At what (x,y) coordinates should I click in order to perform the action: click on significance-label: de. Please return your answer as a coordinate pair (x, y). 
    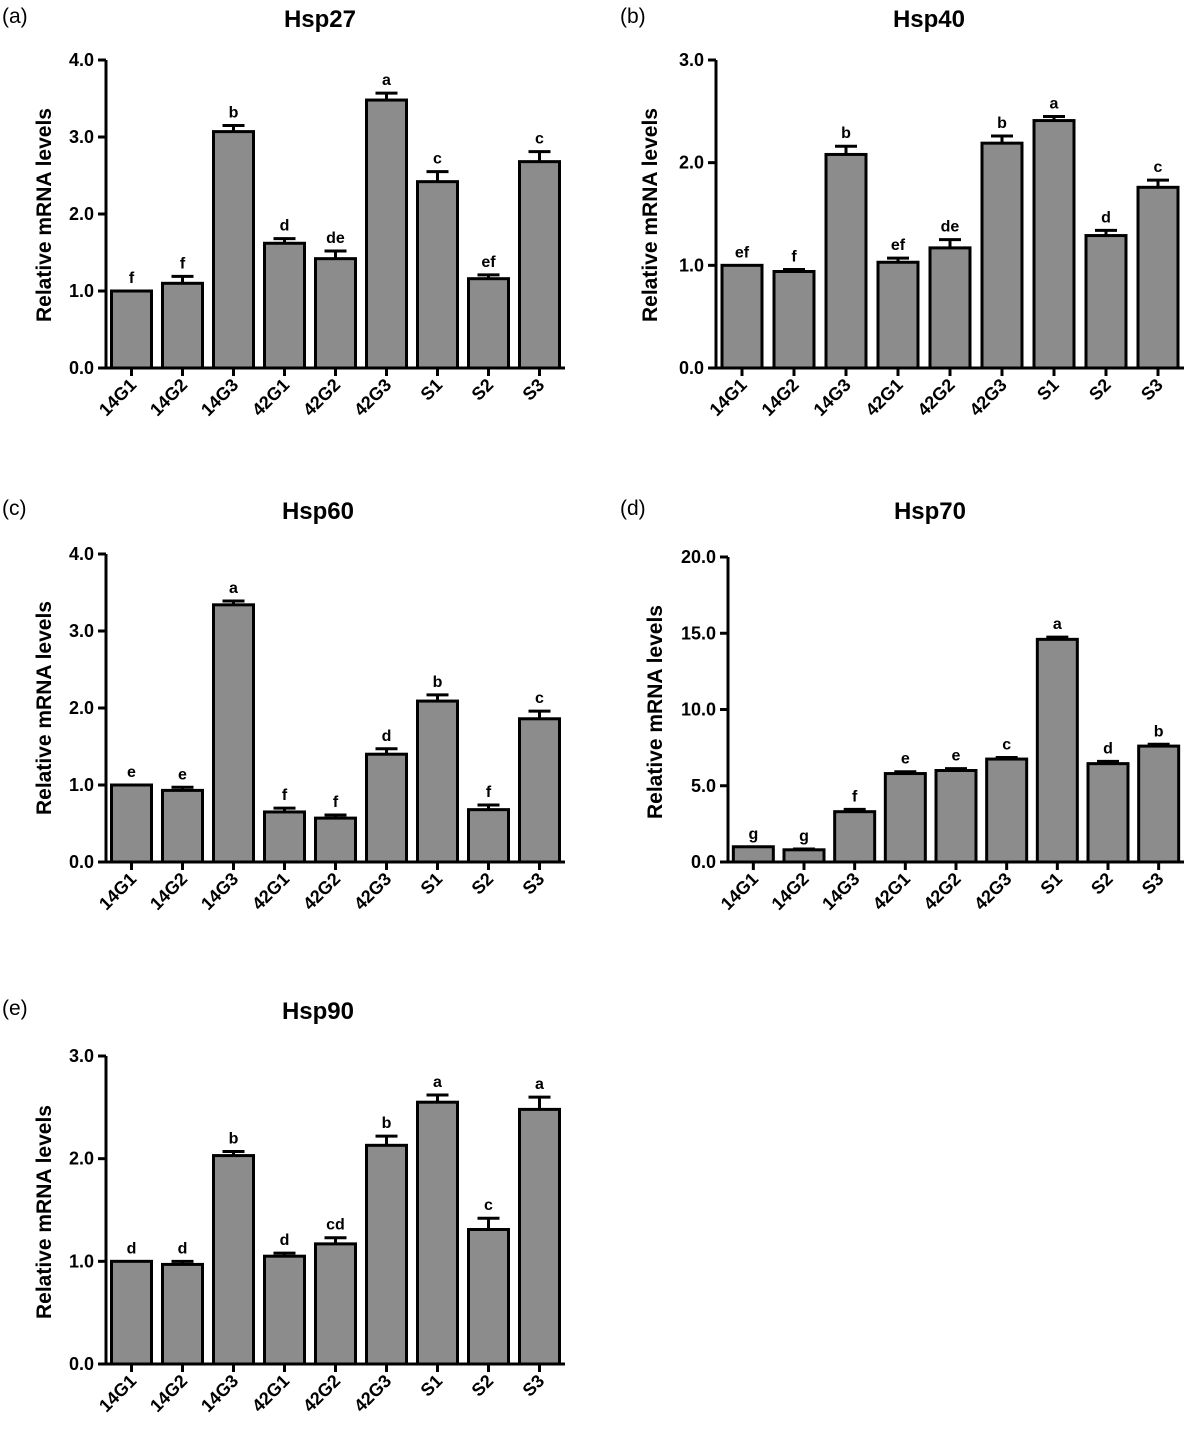
    Looking at the image, I should click on (335, 238).